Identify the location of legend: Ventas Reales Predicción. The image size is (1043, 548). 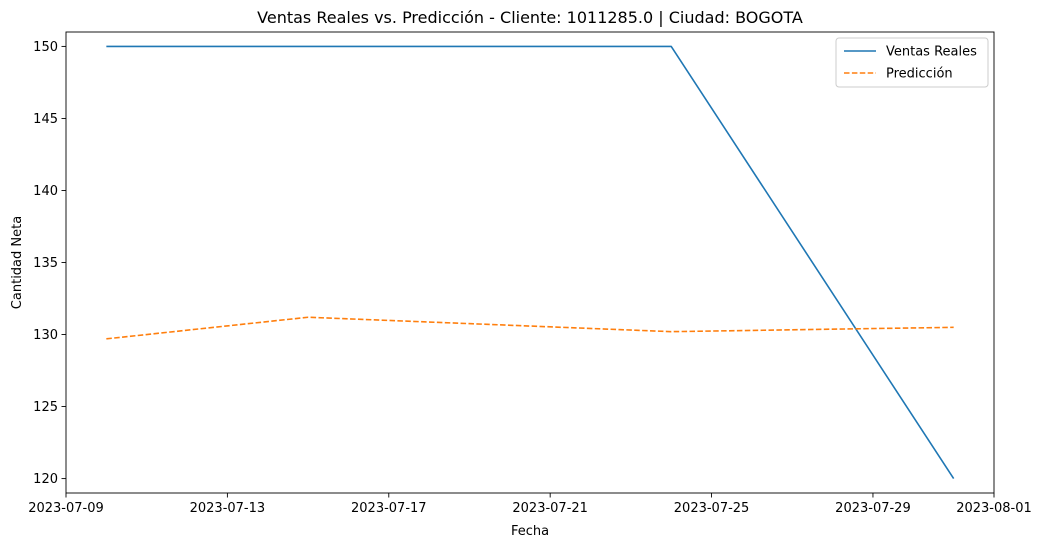
(912, 62).